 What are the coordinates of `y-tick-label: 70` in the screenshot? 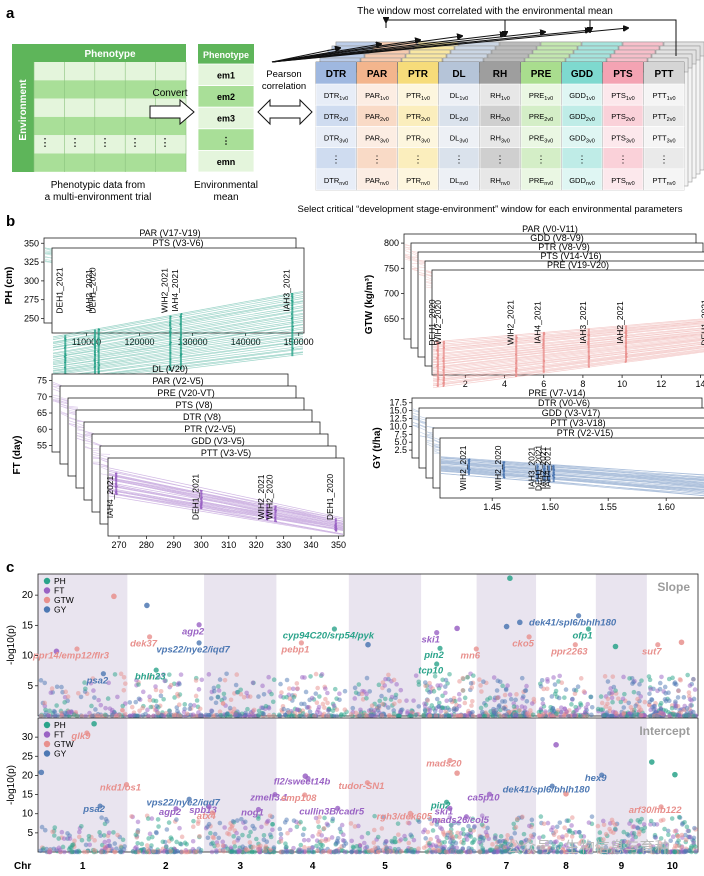 It's located at (42, 397).